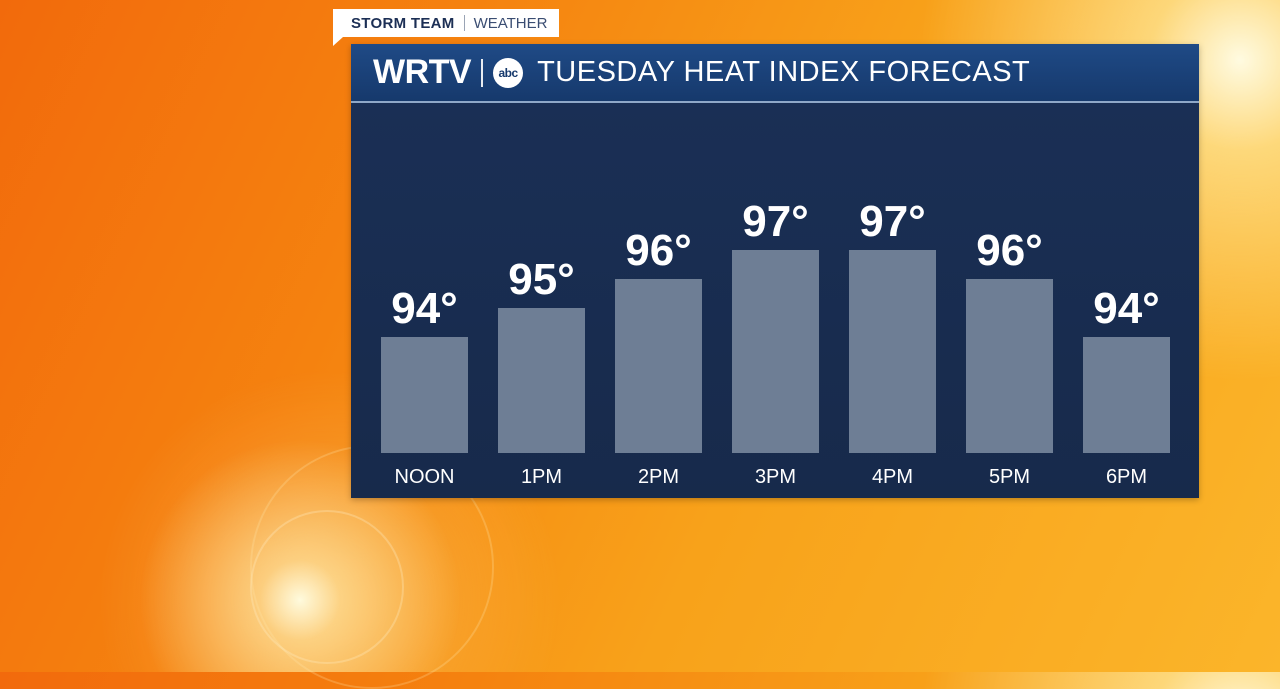 The width and height of the screenshot is (1280, 689). I want to click on value-label-4pm: 97°, so click(892, 221).